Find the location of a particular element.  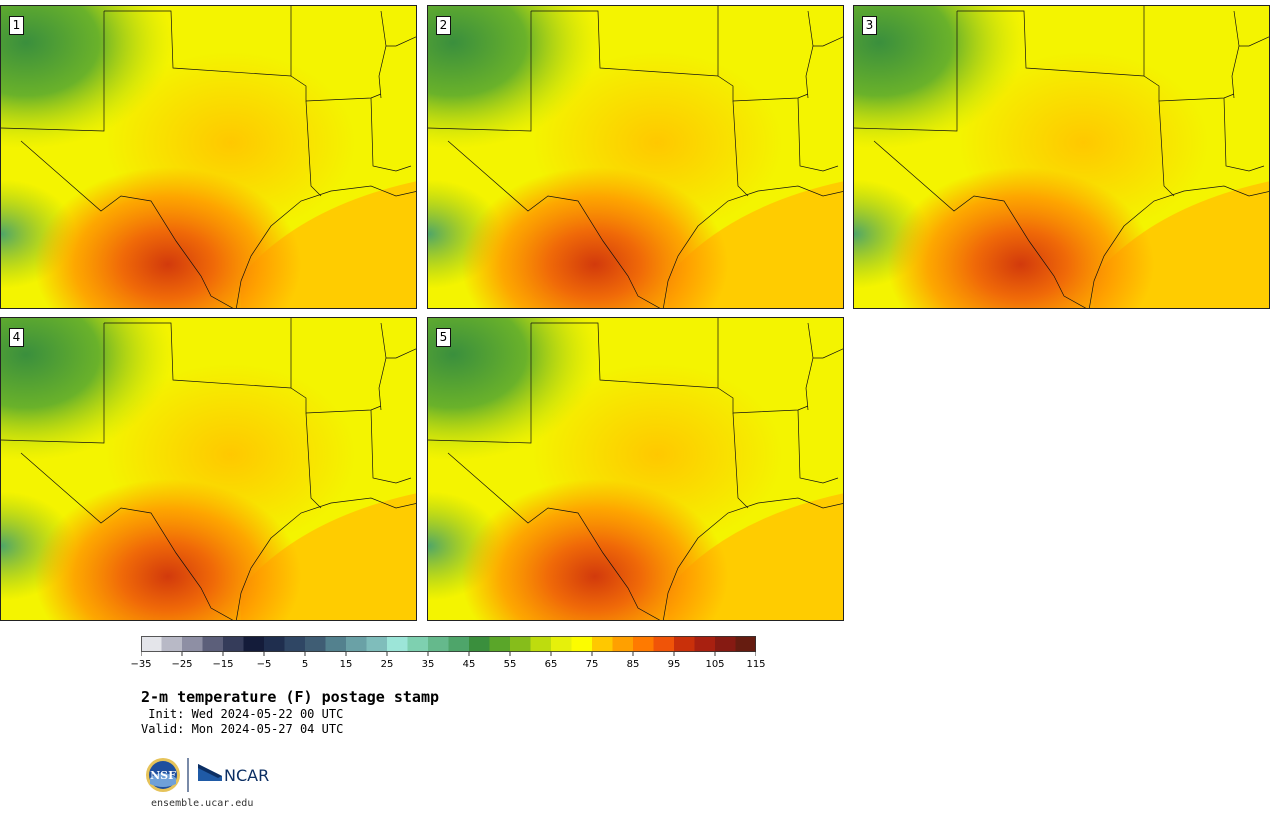

member-panel-1: 1 is located at coordinates (208, 157).